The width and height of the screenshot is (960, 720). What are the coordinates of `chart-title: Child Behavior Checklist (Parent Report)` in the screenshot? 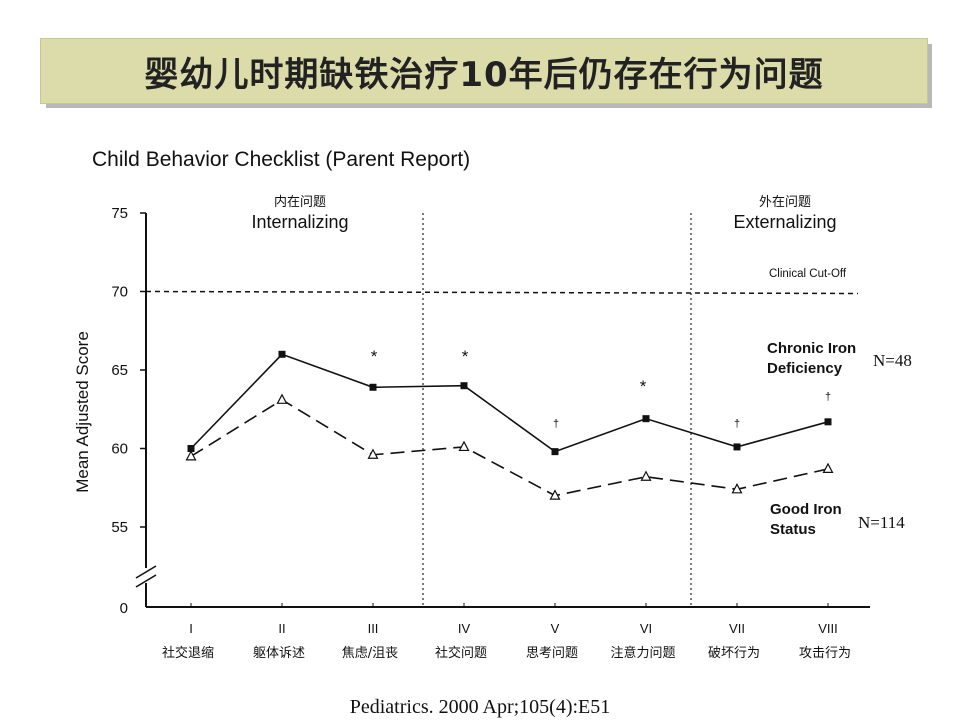 It's located at (281, 159).